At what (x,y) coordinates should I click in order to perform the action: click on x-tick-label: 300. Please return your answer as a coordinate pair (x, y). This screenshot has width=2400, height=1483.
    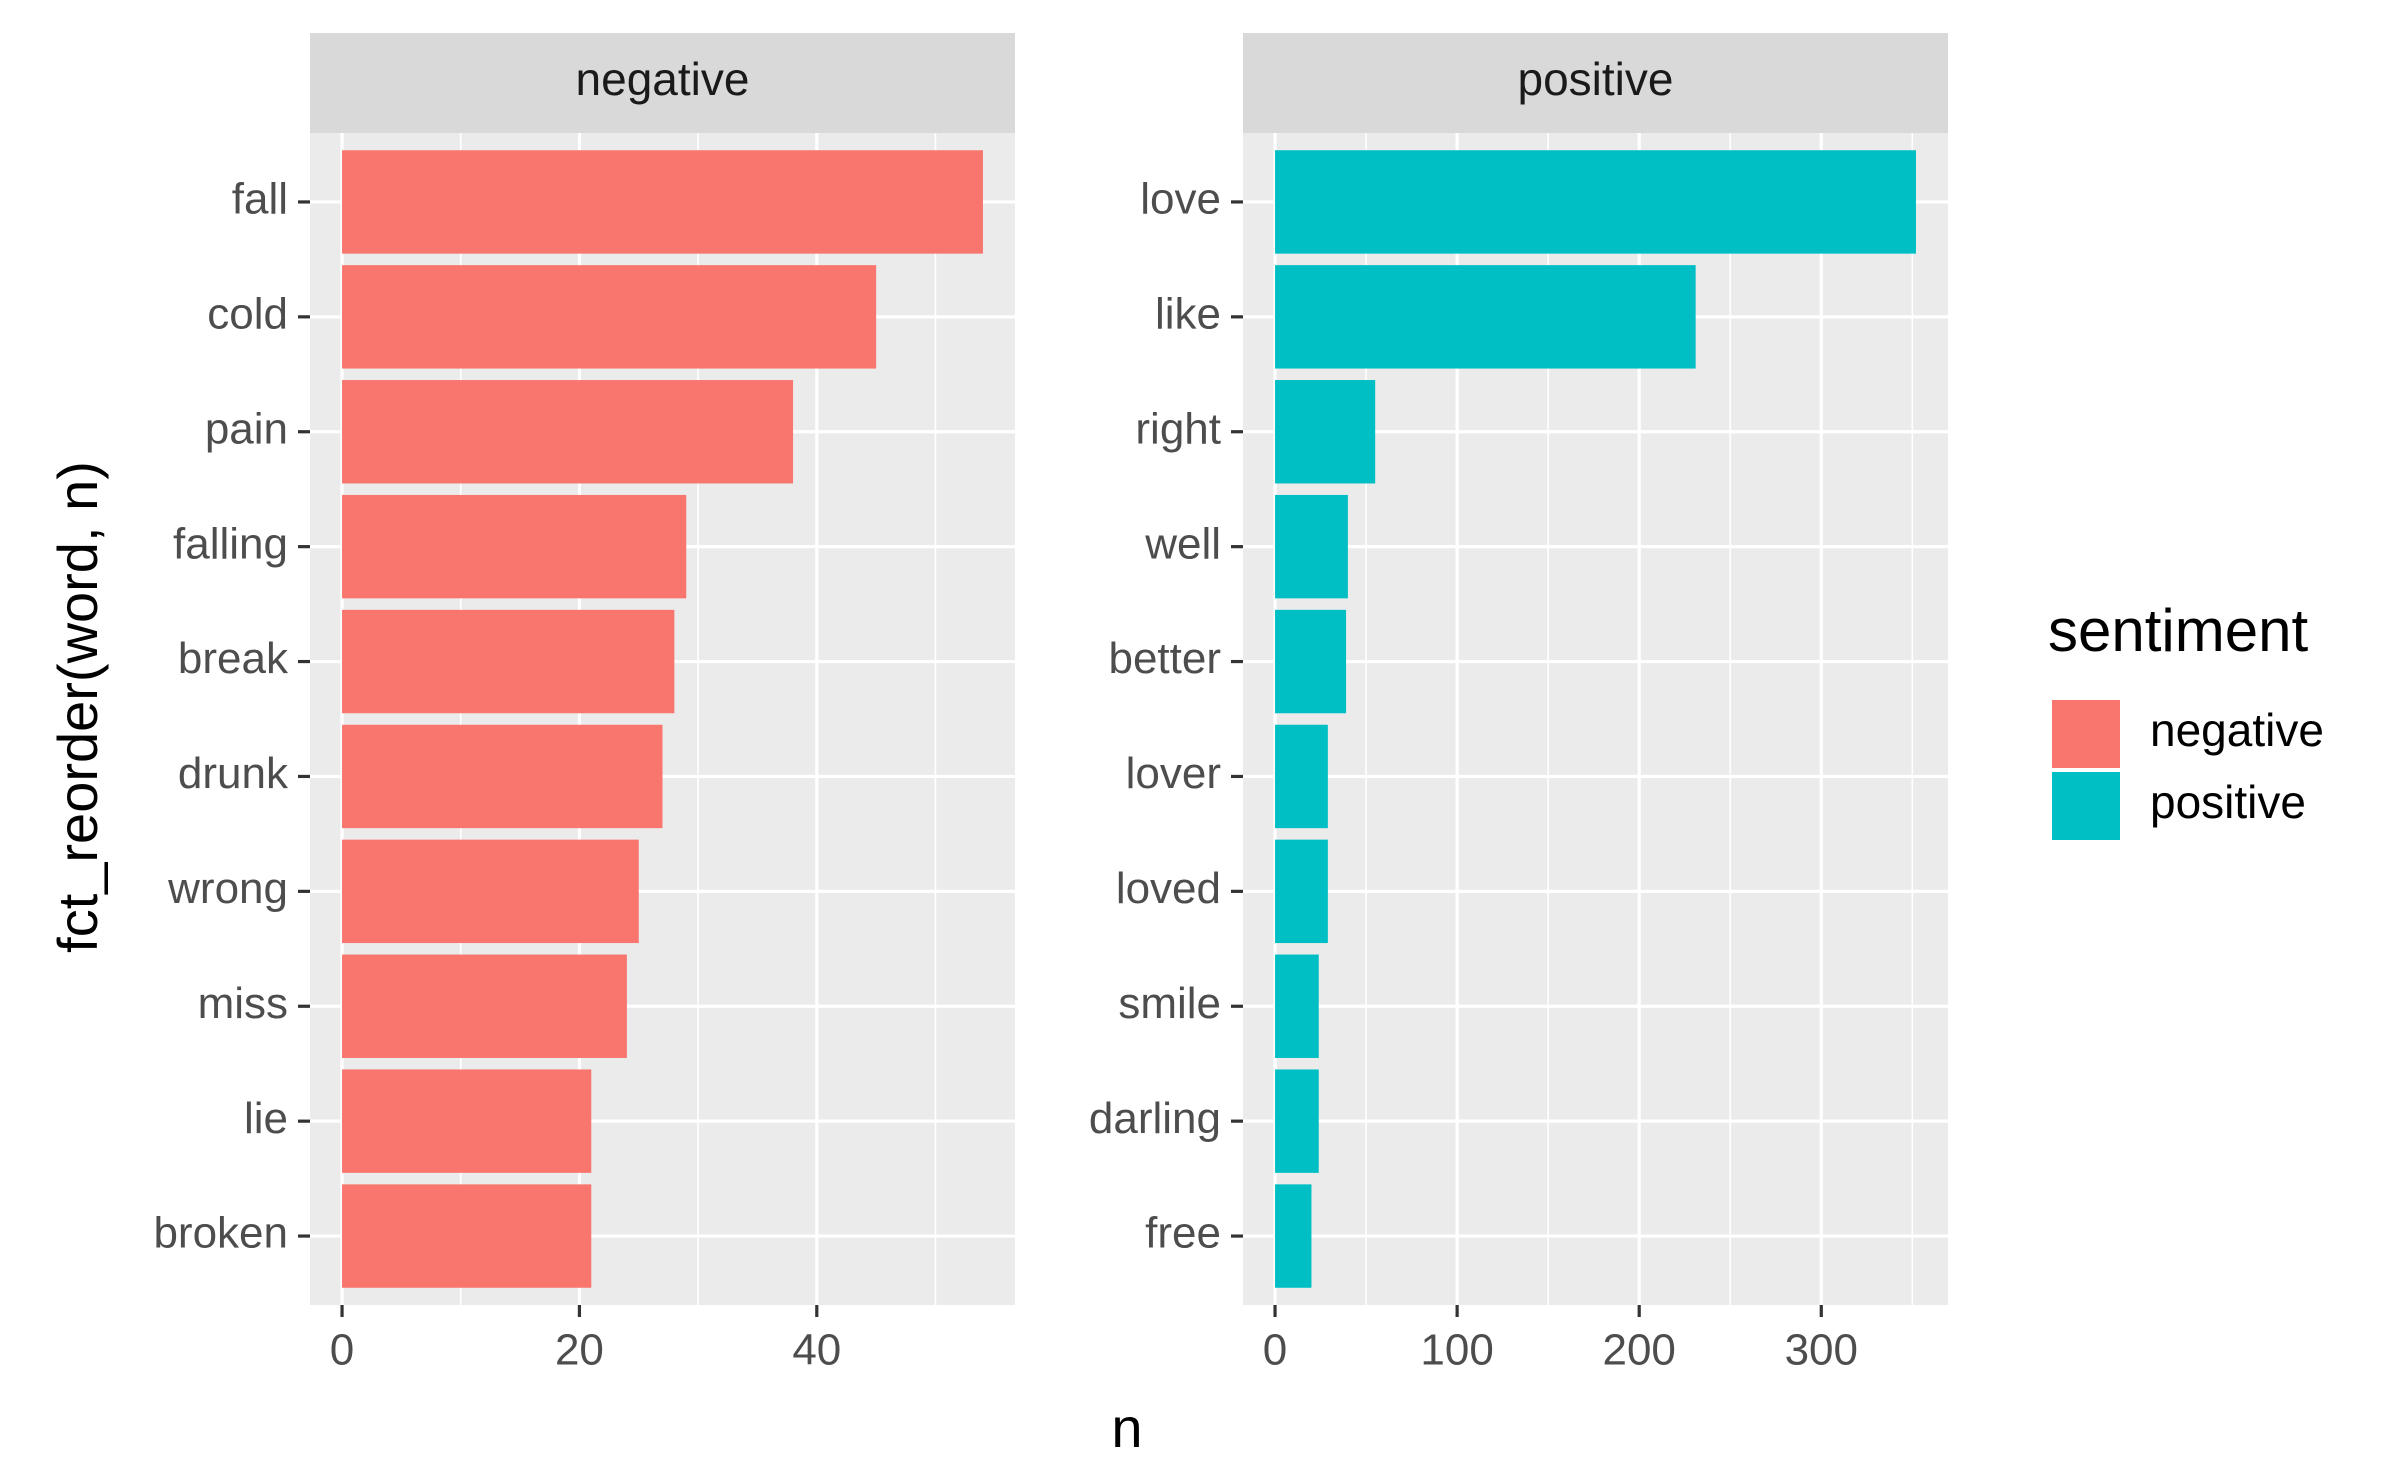
    Looking at the image, I should click on (1821, 1350).